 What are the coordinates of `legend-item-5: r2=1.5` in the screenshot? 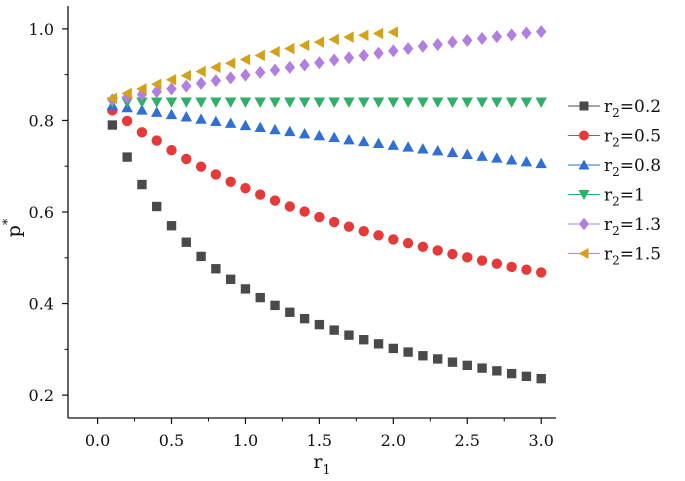 It's located at (614, 256).